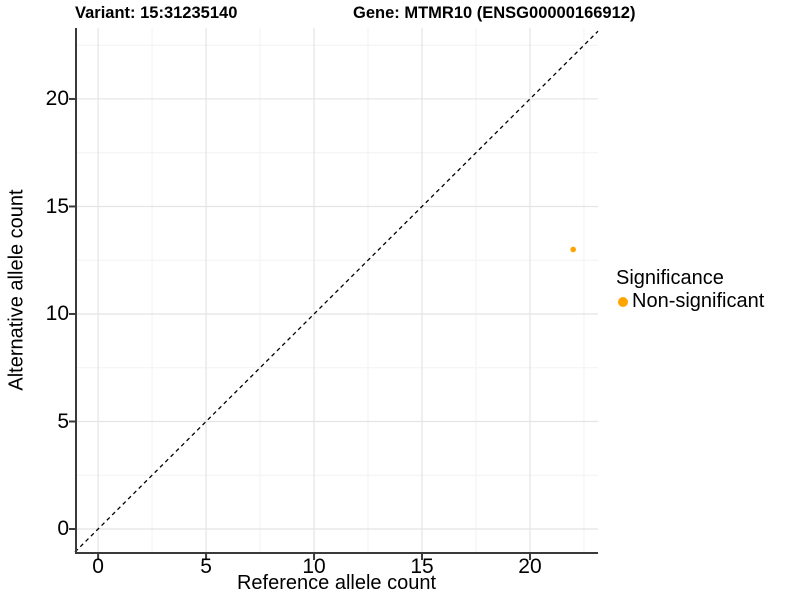 The image size is (800, 600). What do you see at coordinates (206, 566) in the screenshot?
I see `x-axis-tick-label: 5` at bounding box center [206, 566].